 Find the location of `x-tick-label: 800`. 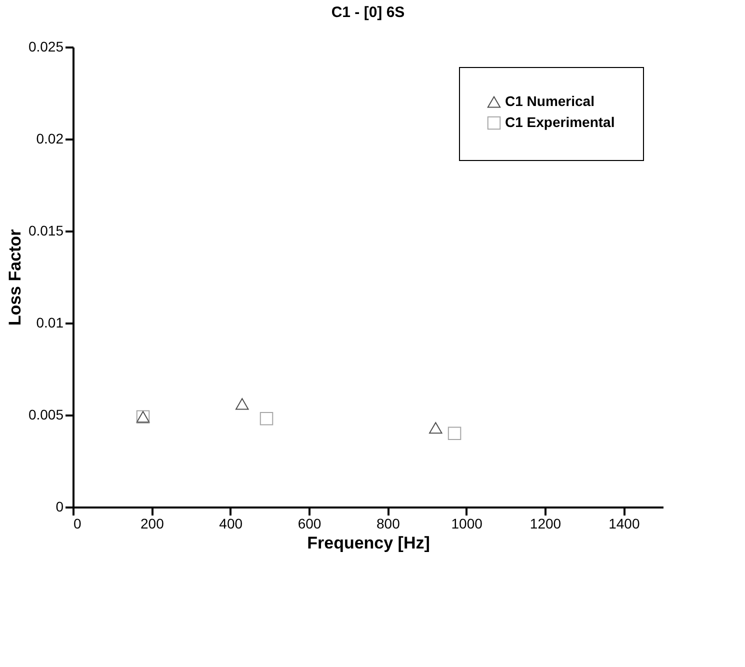

x-tick-label: 800 is located at coordinates (388, 524).